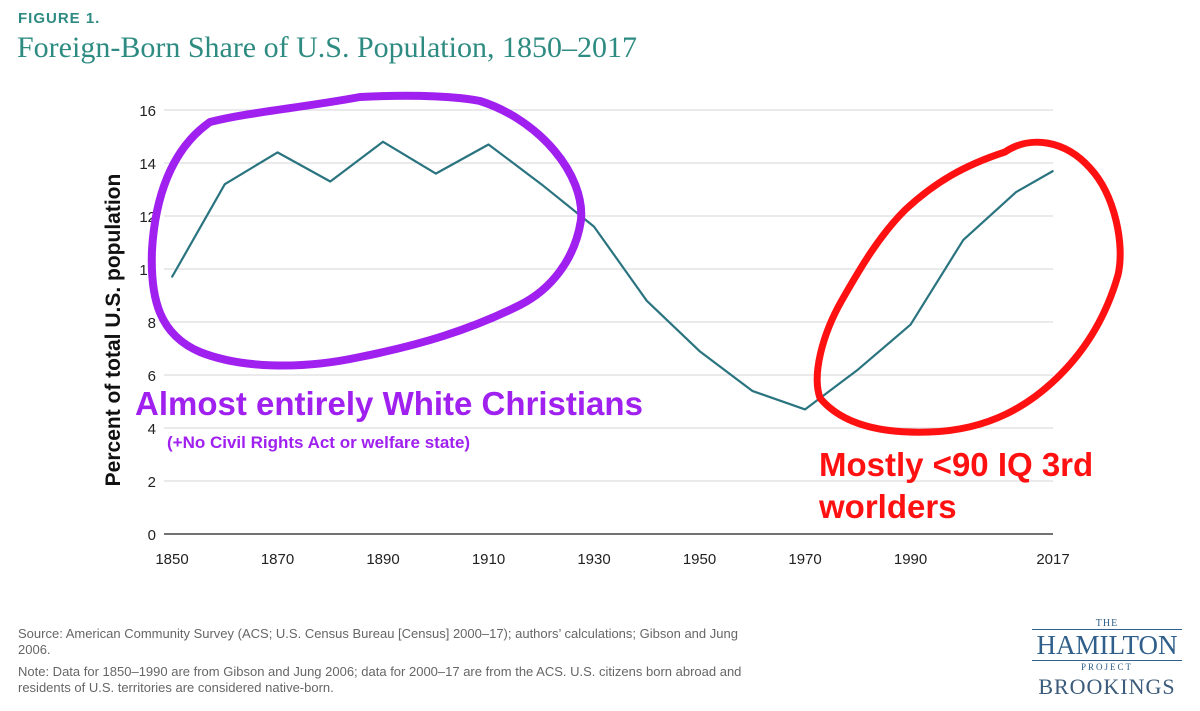 The width and height of the screenshot is (1200, 711). What do you see at coordinates (366, 230) in the screenshot?
I see `purple-circle-annotation` at bounding box center [366, 230].